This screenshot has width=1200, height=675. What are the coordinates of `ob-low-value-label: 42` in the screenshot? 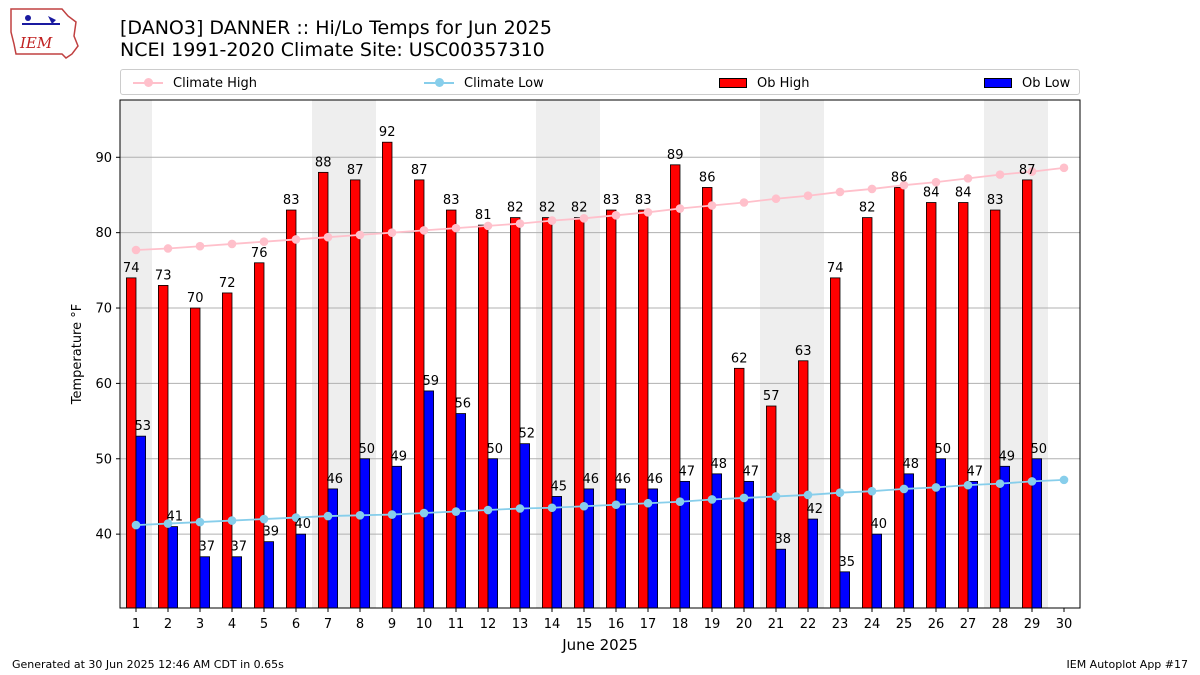 It's located at (815, 509).